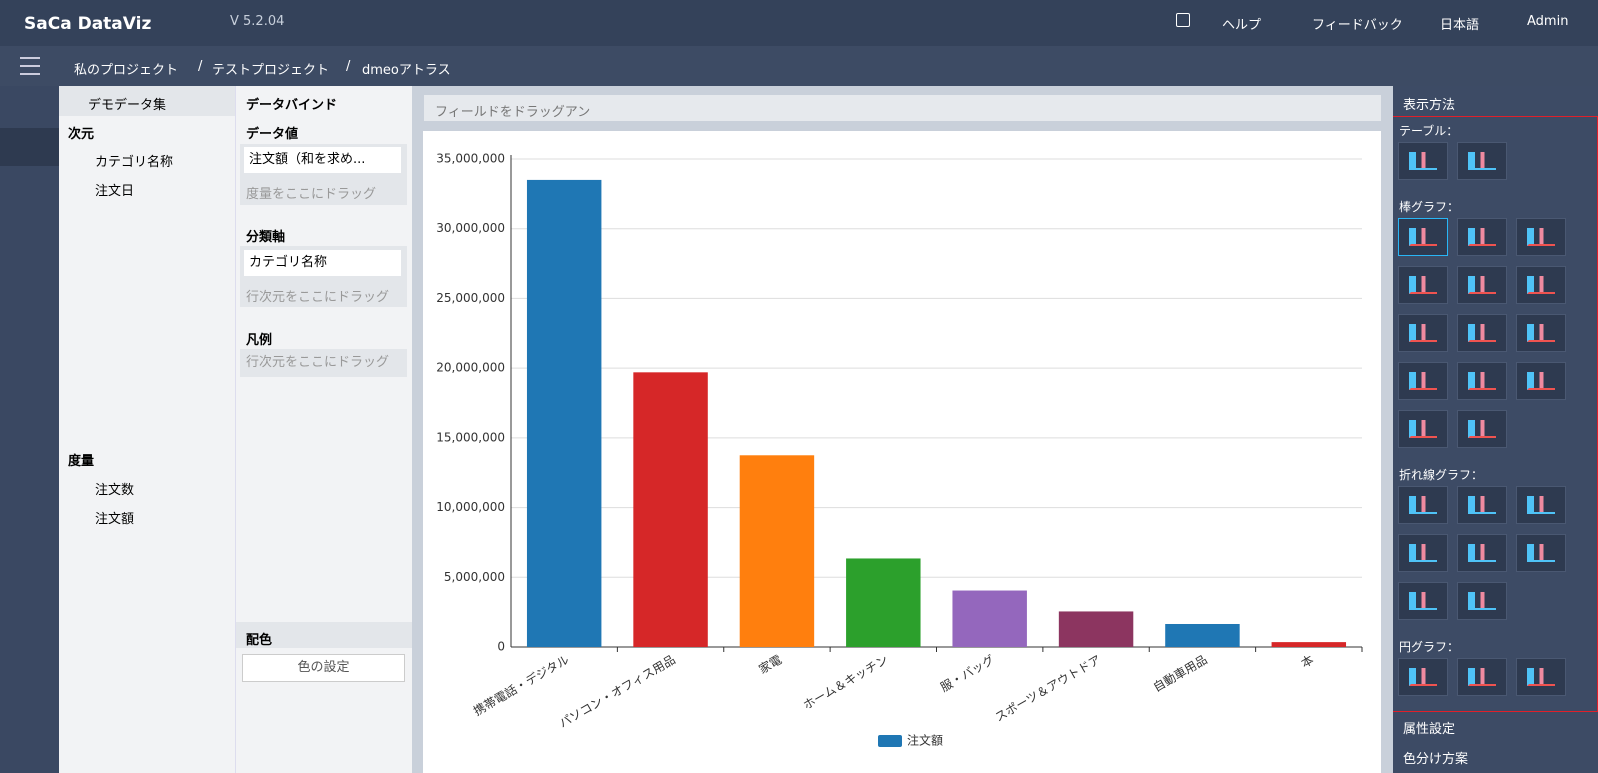  What do you see at coordinates (1429, 647) in the screenshot?
I see `section-label: 円グラフ：` at bounding box center [1429, 647].